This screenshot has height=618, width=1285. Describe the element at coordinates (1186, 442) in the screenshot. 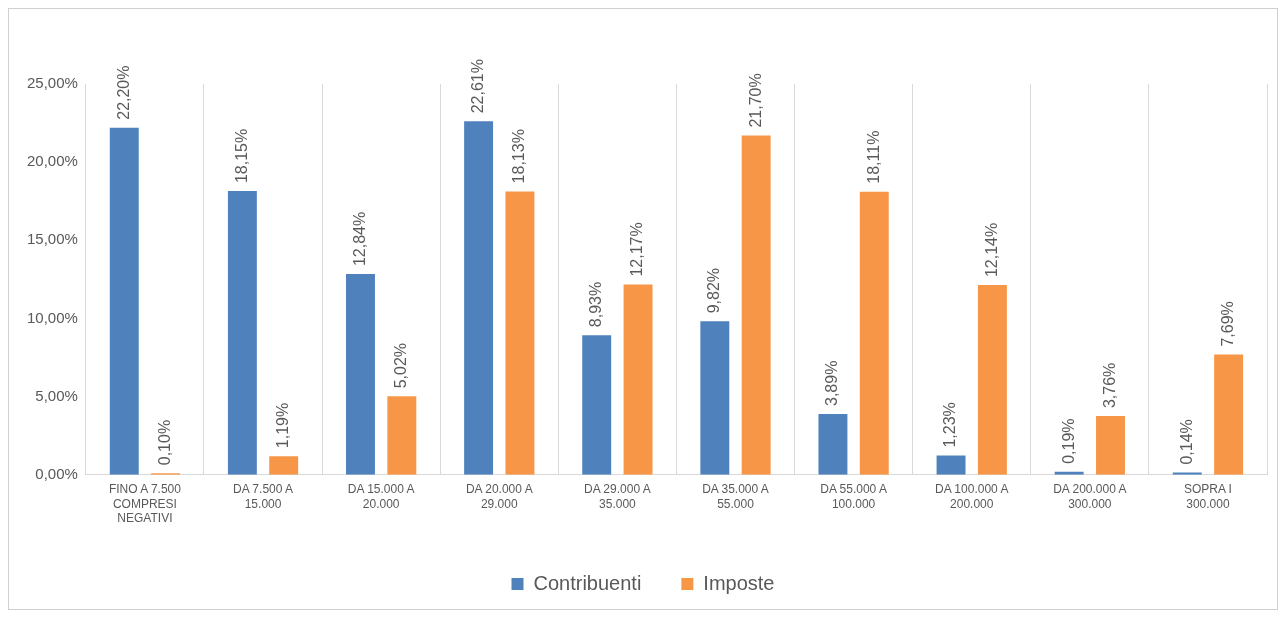

I see `data-label: 0,14%` at that location.